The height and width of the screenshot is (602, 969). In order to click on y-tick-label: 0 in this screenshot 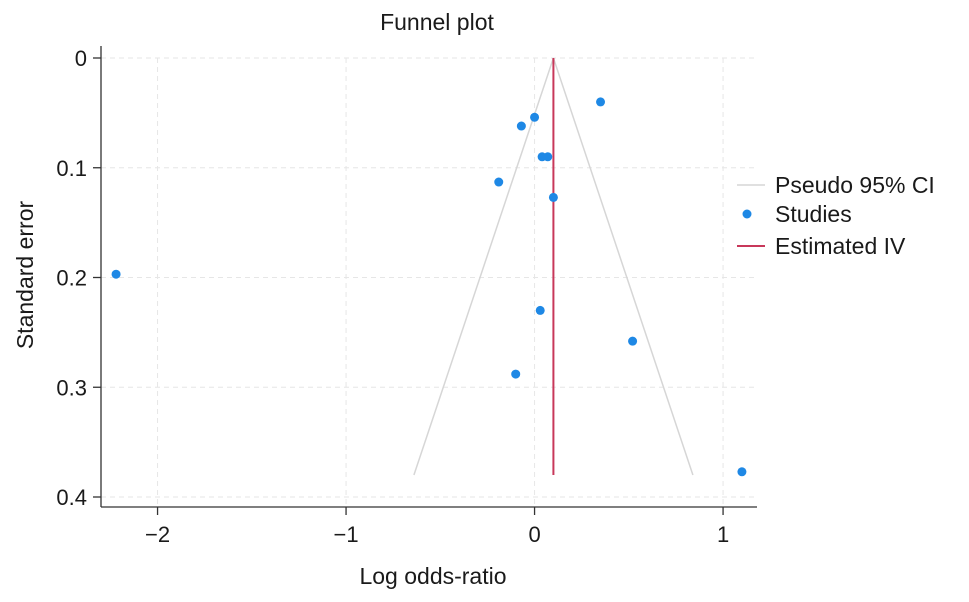, I will do `click(81, 58)`.